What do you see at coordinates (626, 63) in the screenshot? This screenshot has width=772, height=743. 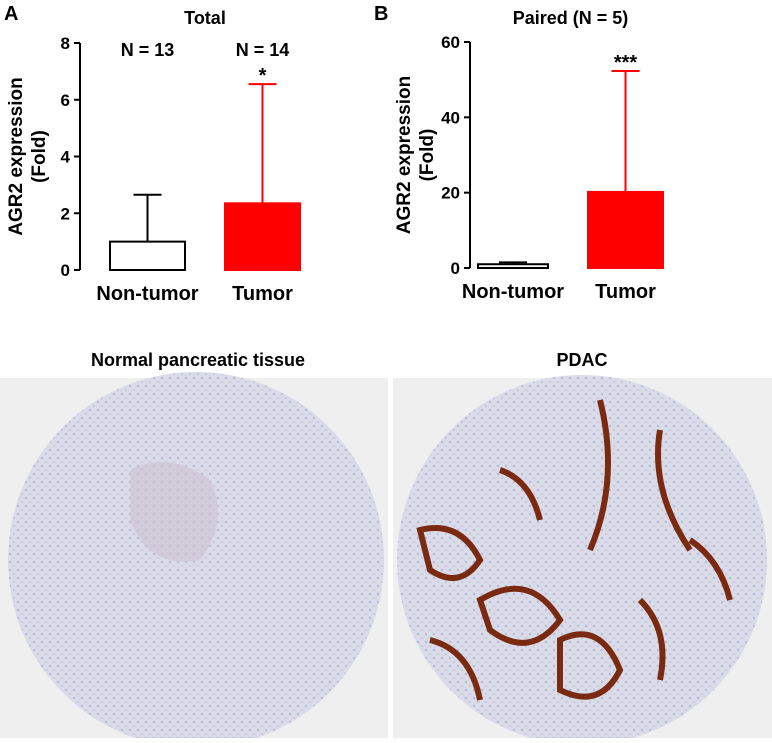 I see `significance: ***` at bounding box center [626, 63].